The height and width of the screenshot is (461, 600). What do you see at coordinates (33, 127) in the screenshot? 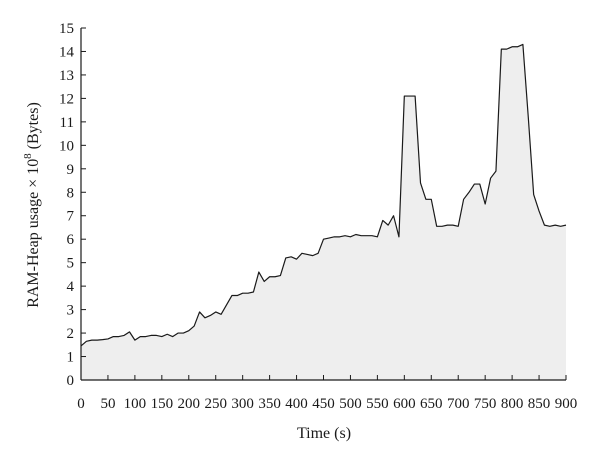
I see `y-axis-title-suffix: (Bytes)` at bounding box center [33, 127].